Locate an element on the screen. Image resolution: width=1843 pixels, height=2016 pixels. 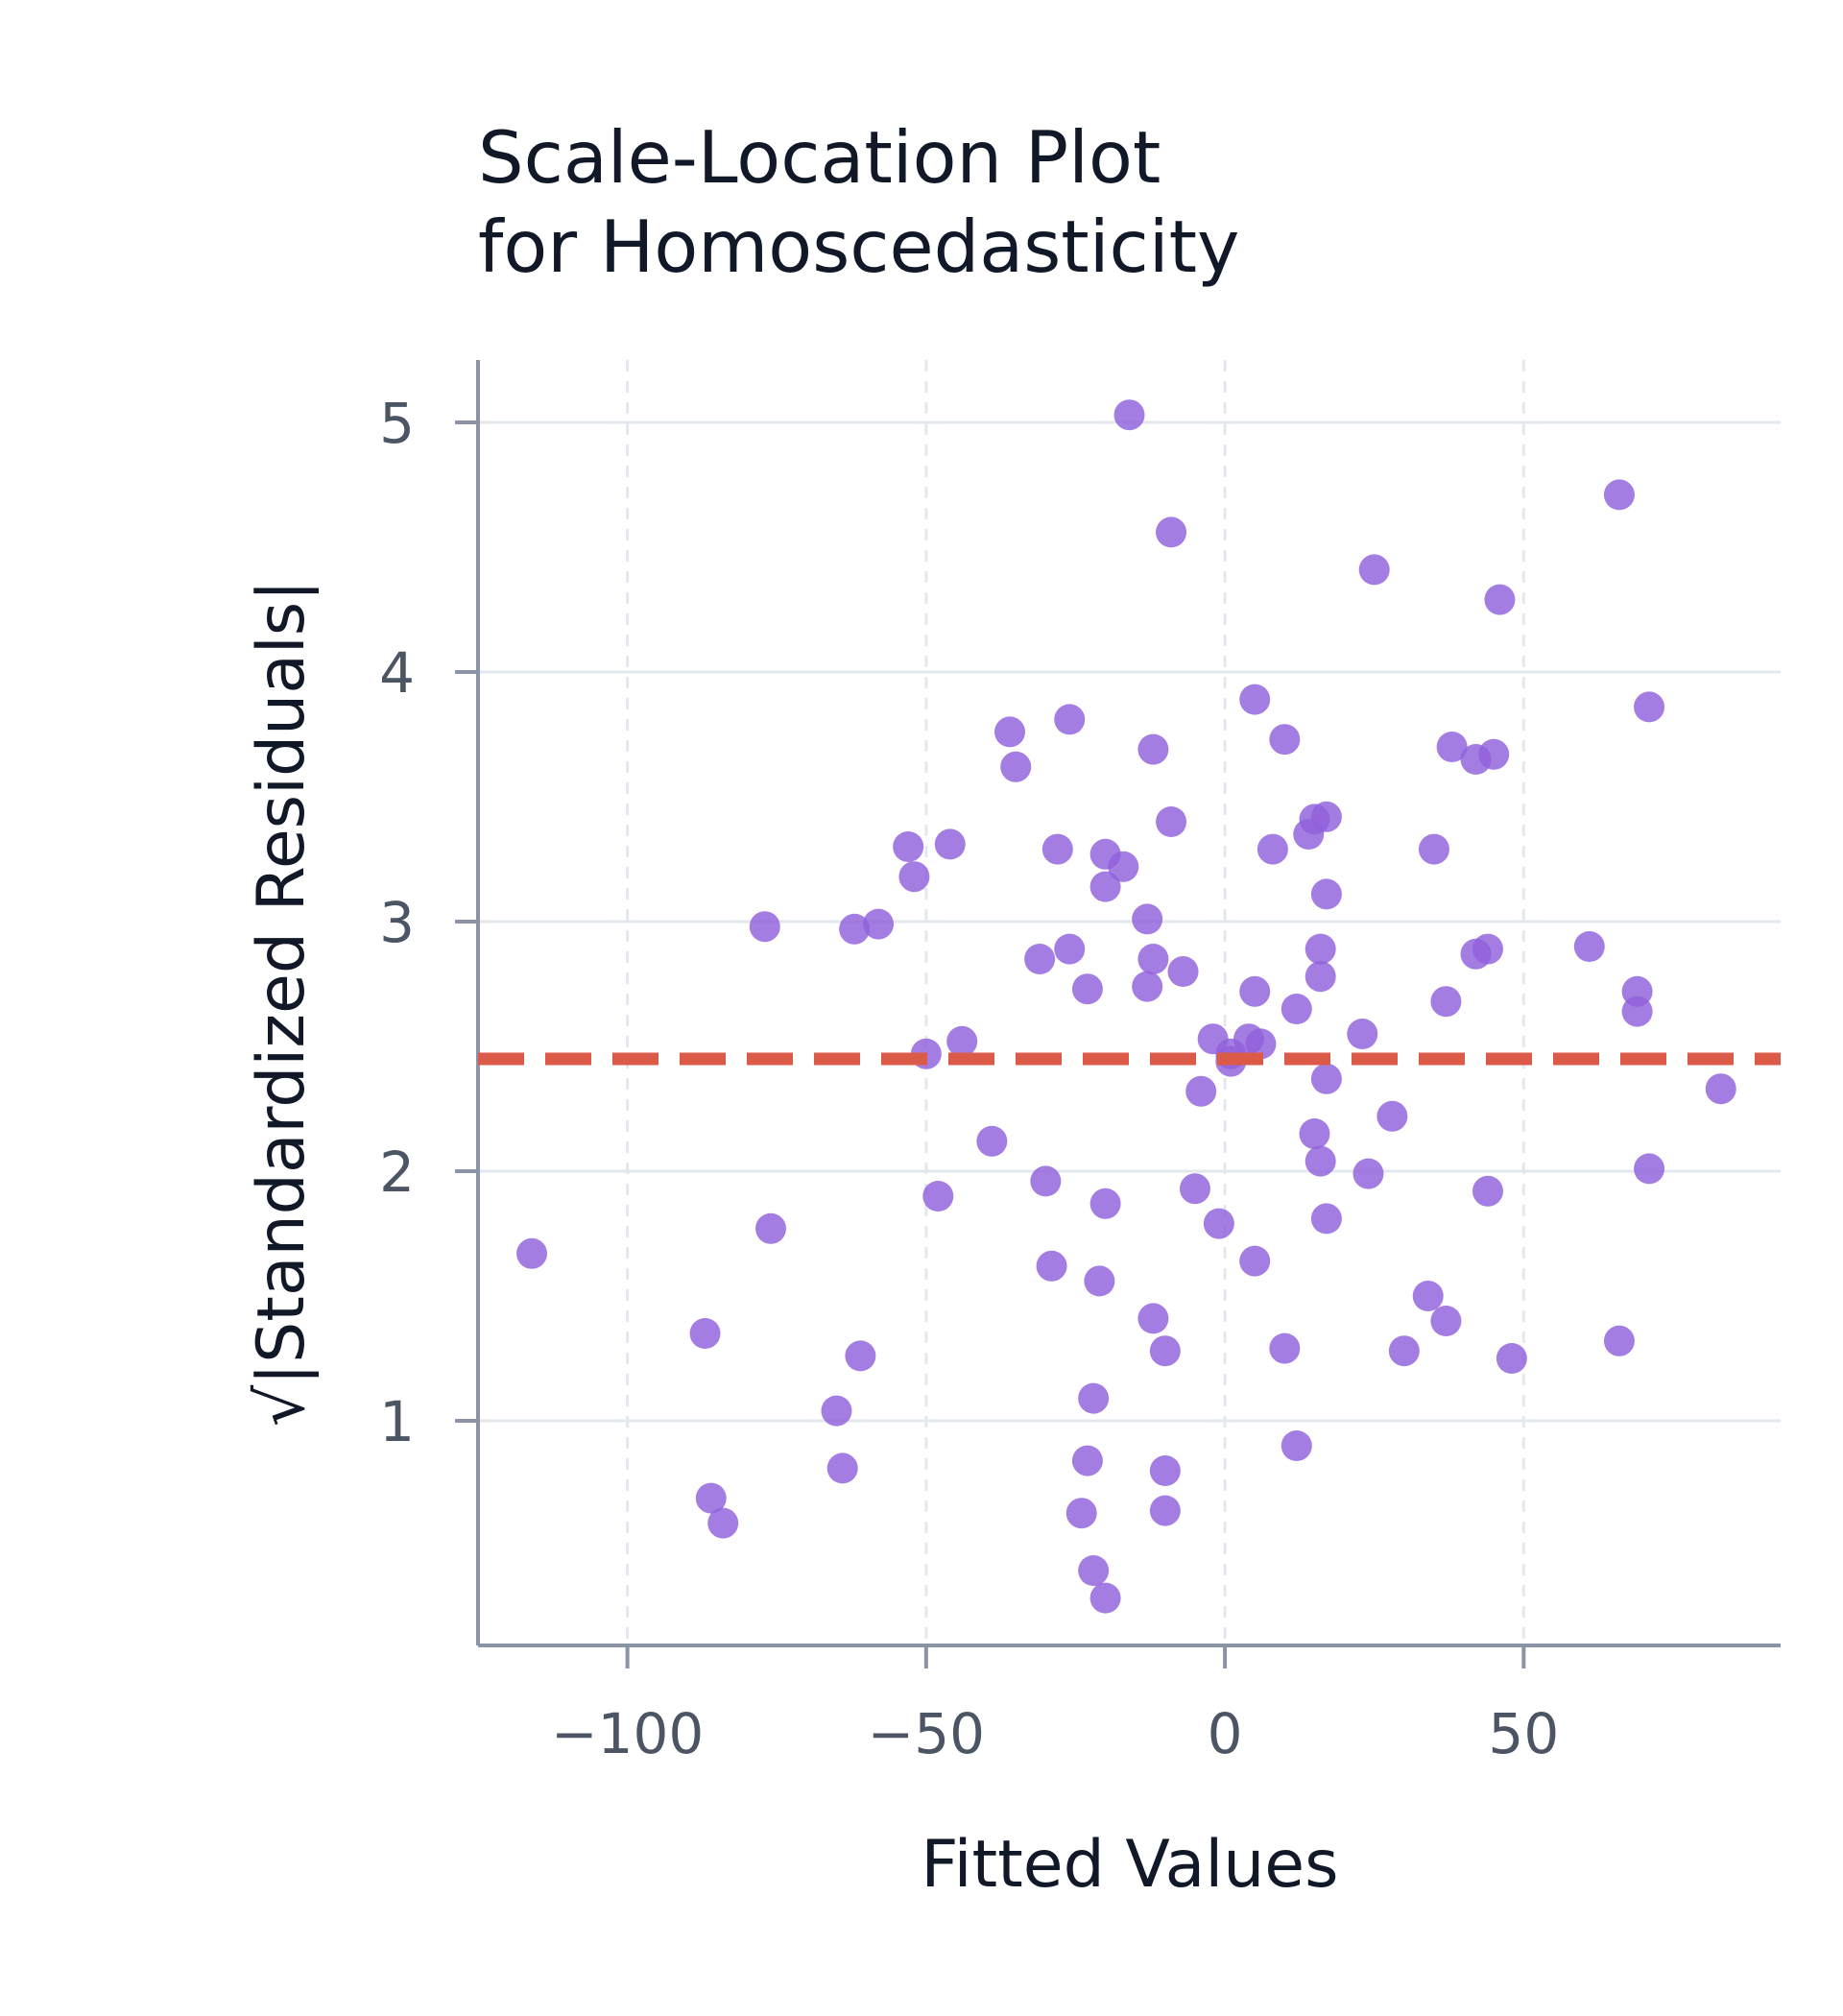
y-tick-label: 5 is located at coordinates (397, 423).